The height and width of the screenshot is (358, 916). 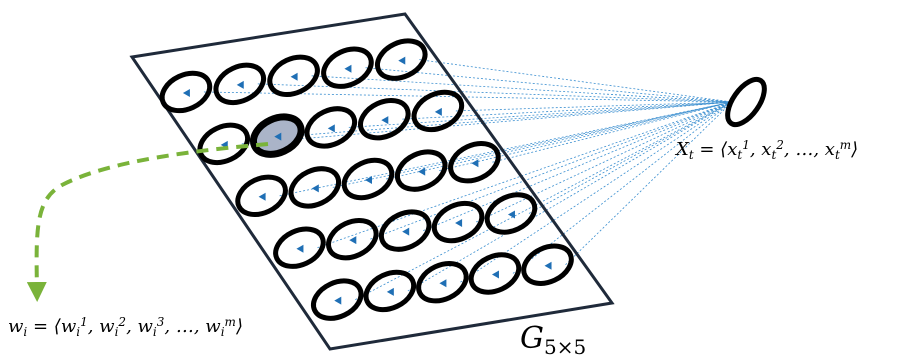 I want to click on weight-vector-label: wi = ⟨wi1, wi2, wi3, …, wim⟩, so click(x=125, y=327).